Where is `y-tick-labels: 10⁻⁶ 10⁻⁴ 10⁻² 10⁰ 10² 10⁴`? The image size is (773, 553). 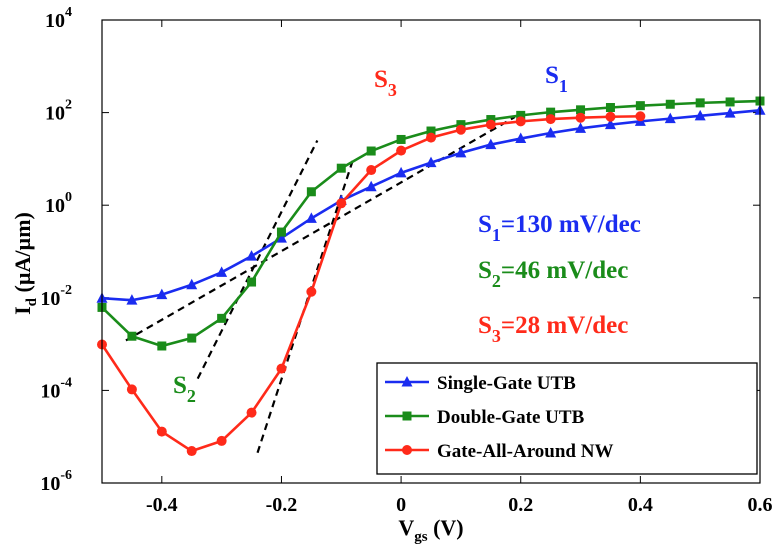 y-tick-labels: 10⁻⁶ 10⁻⁴ 10⁻² 10⁰ 10² 10⁴ is located at coordinates (56, 250).